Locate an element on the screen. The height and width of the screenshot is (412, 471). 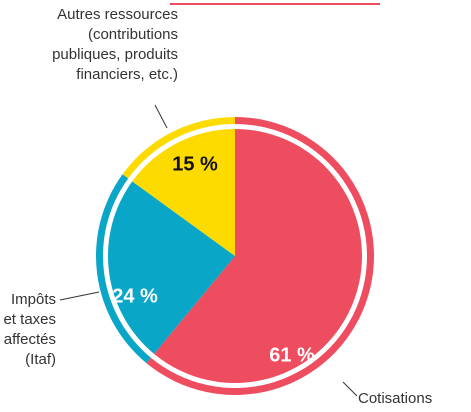
category-label: affectés is located at coordinates (30, 339).